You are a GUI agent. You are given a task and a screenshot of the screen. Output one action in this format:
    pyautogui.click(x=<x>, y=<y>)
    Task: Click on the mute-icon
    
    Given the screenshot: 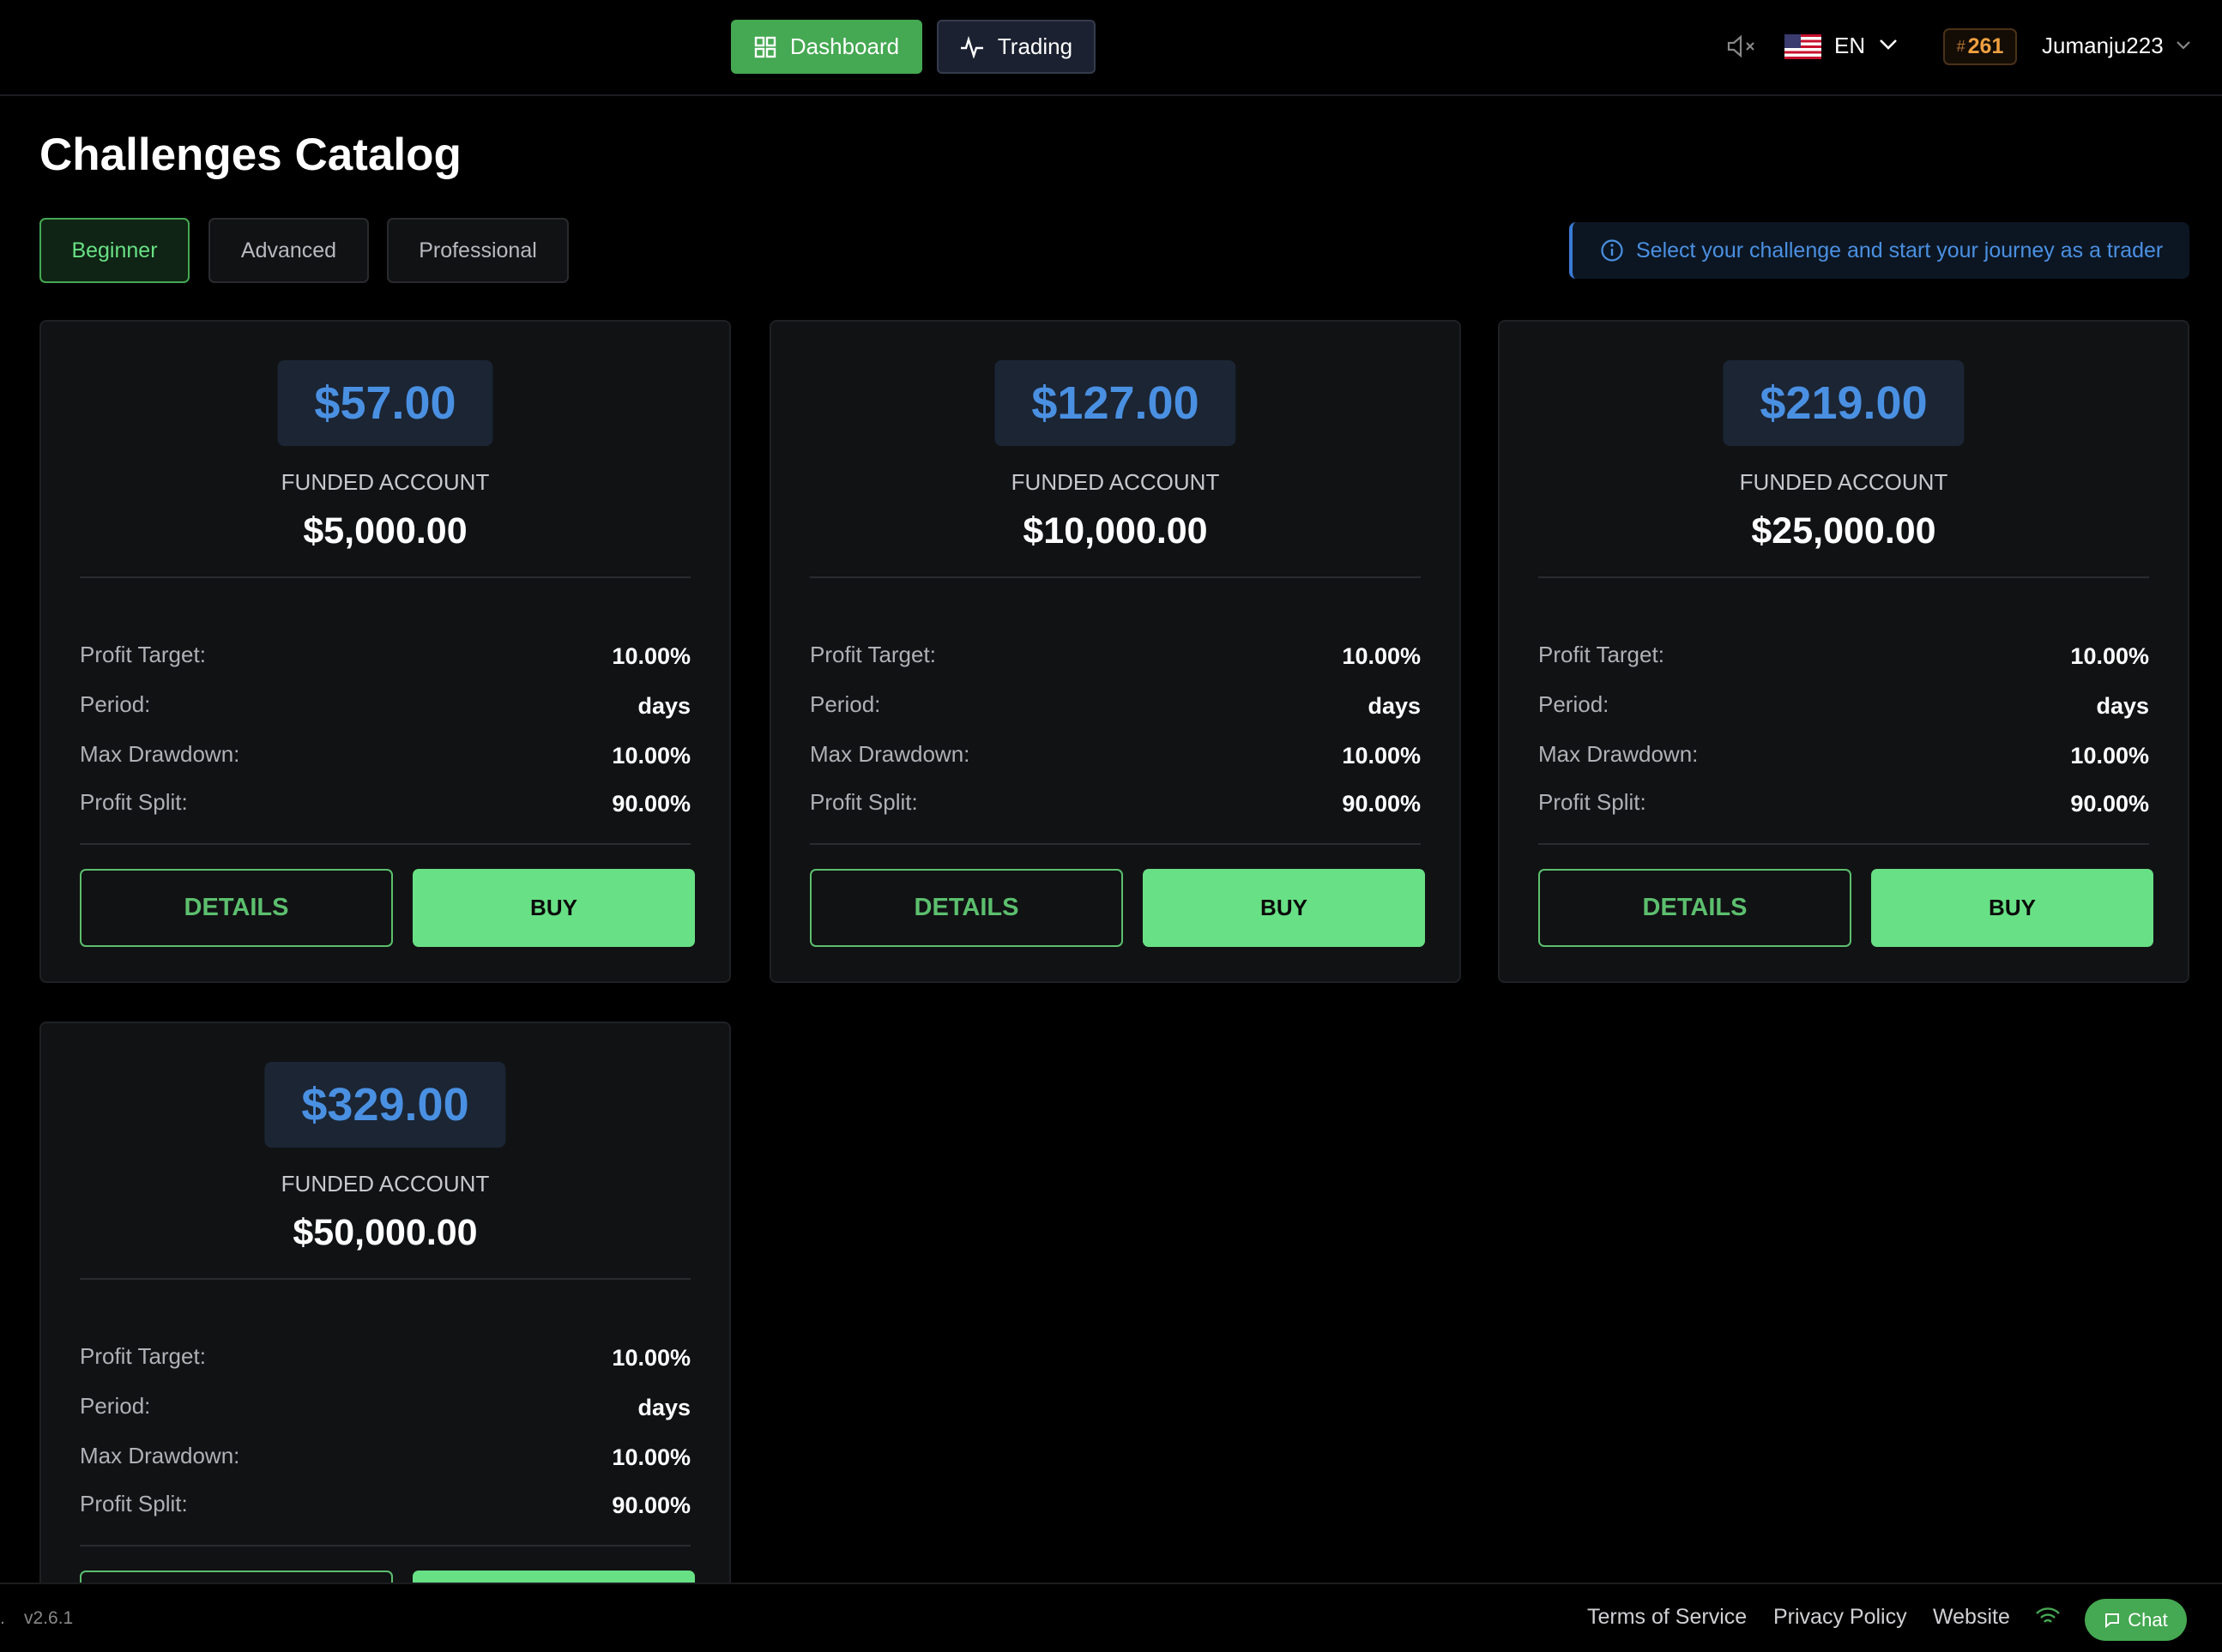 What is the action you would take?
    pyautogui.click(x=1741, y=46)
    